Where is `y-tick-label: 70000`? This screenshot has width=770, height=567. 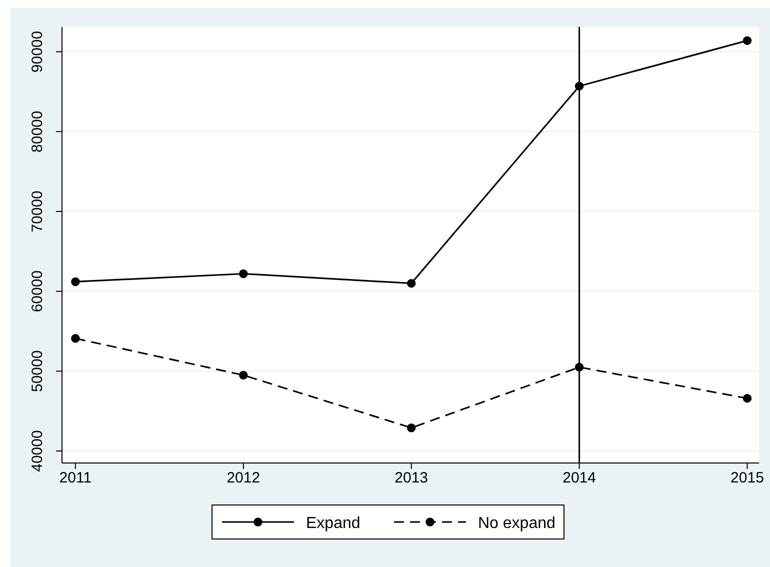
y-tick-label: 70000 is located at coordinates (37, 211).